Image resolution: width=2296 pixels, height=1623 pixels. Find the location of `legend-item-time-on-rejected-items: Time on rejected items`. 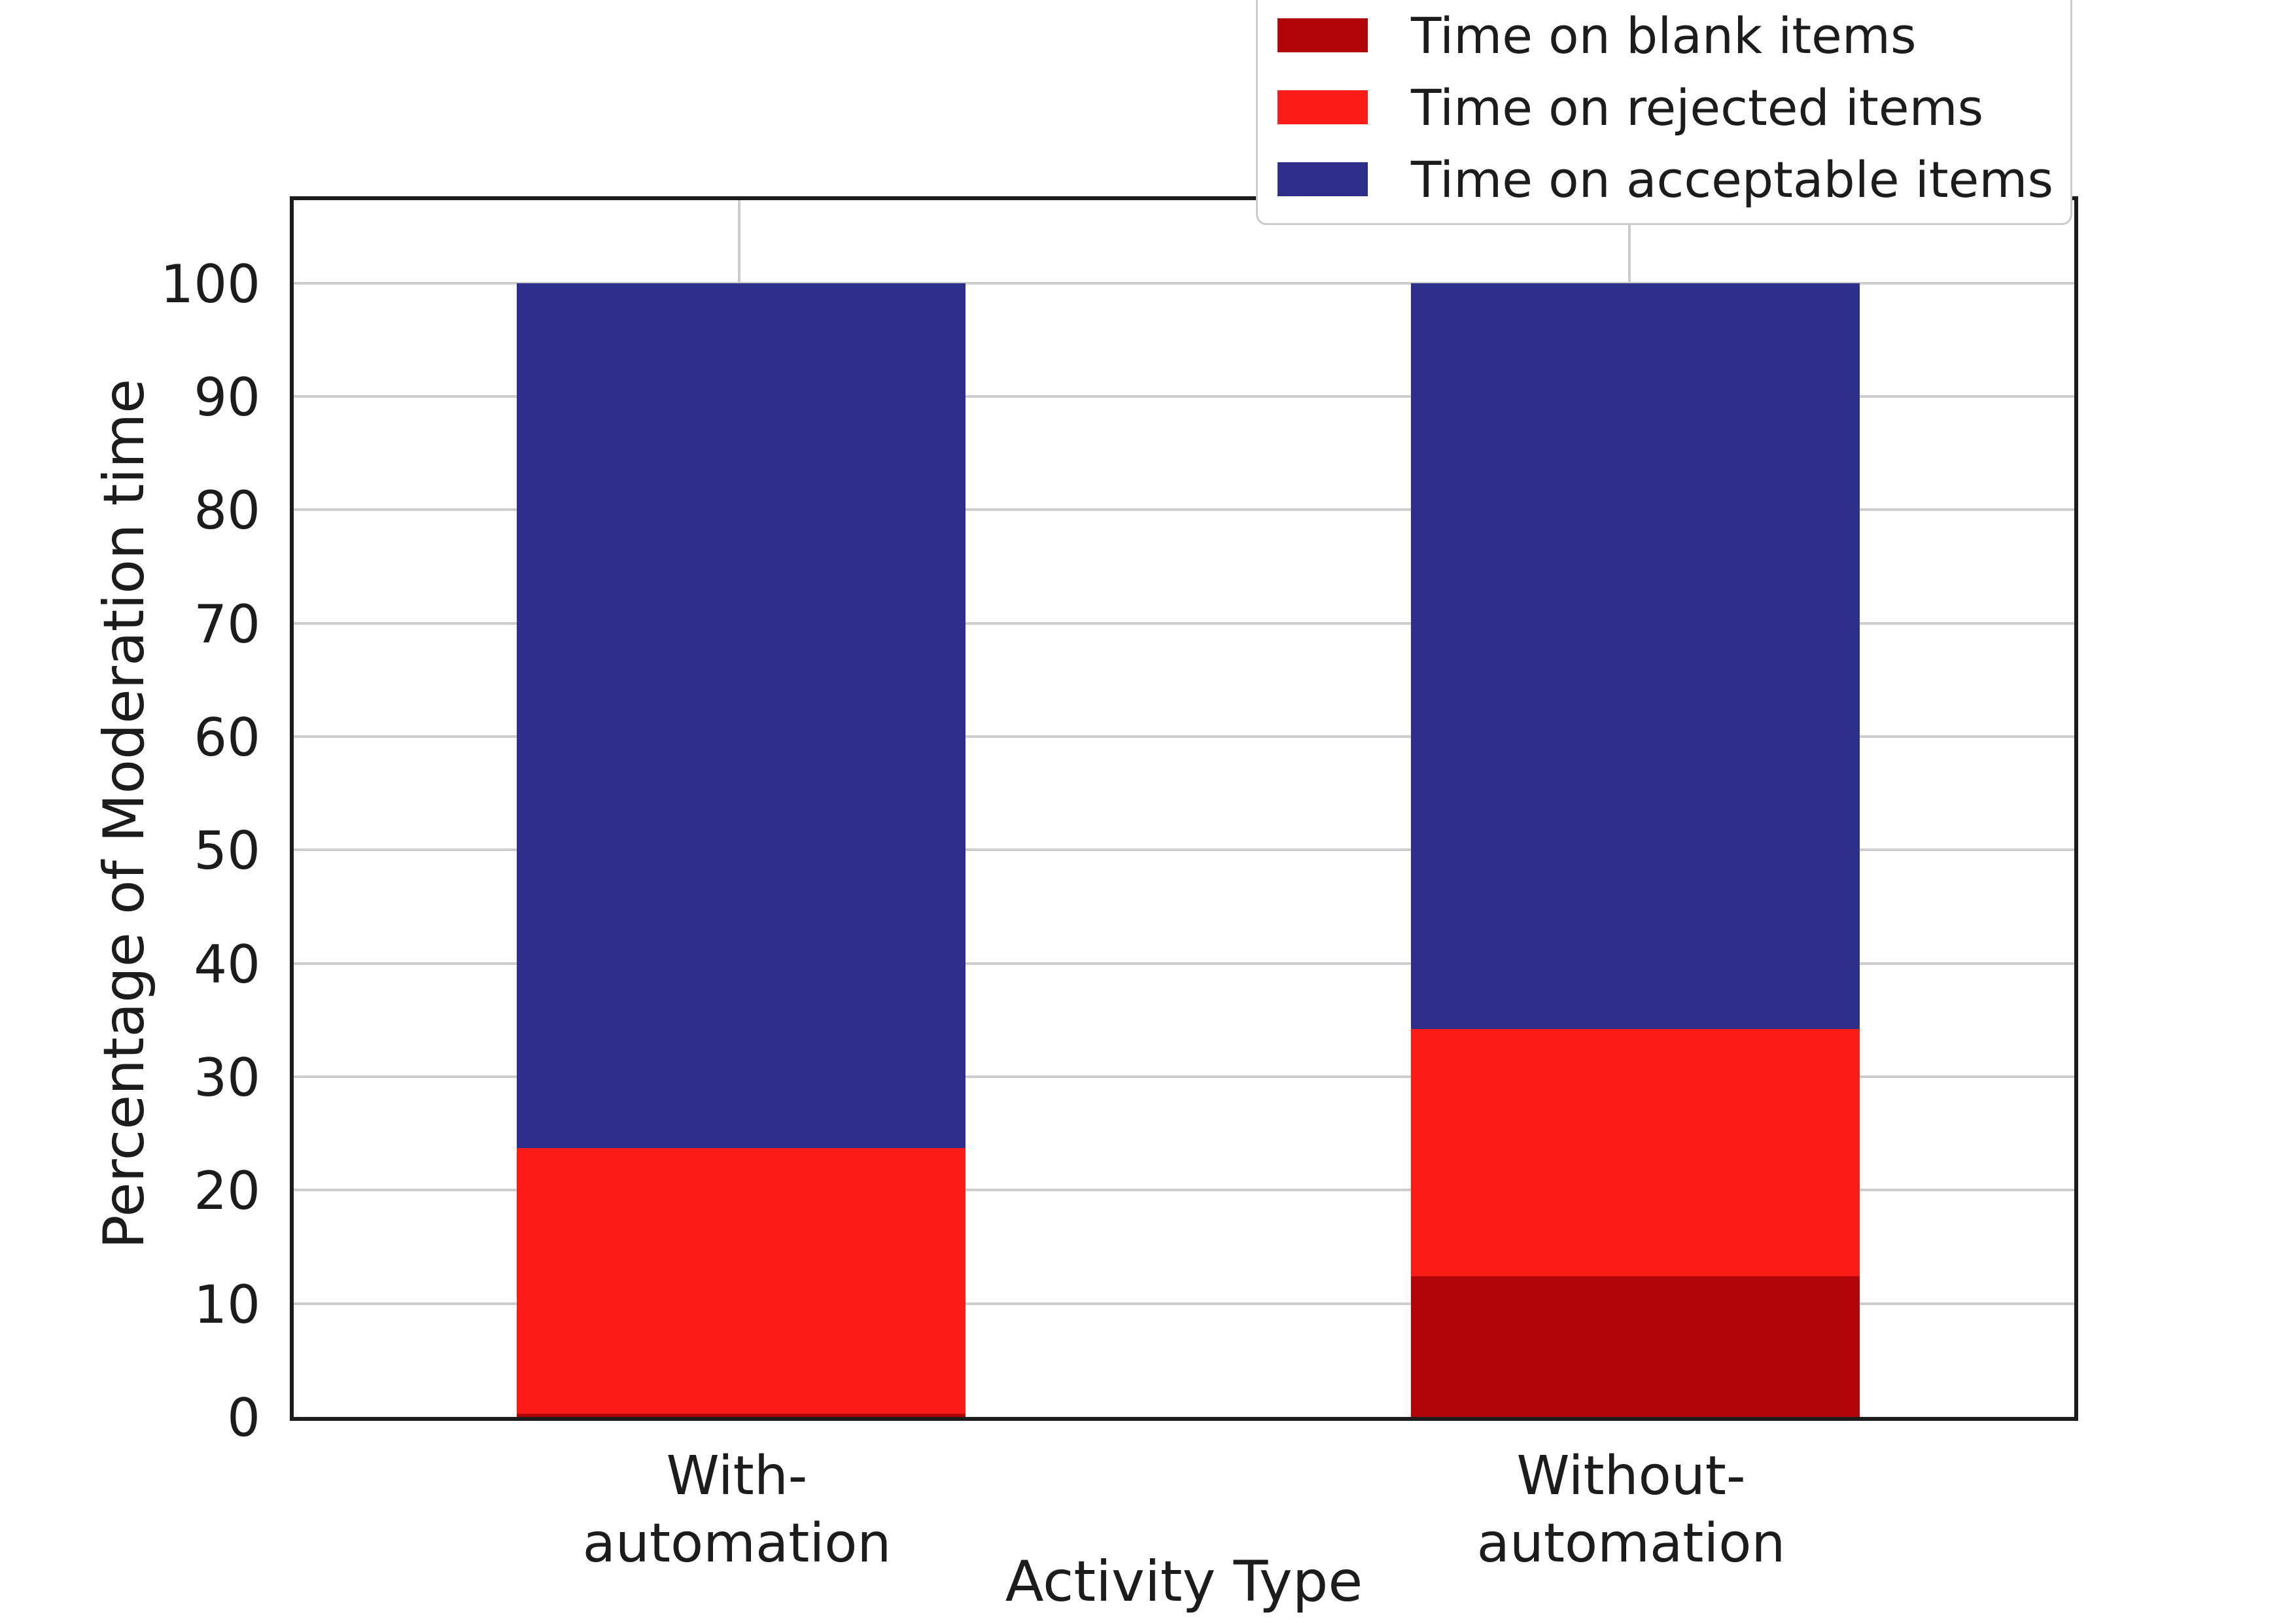

legend-item-time-on-rejected-items: Time on rejected items is located at coordinates (1664, 107).